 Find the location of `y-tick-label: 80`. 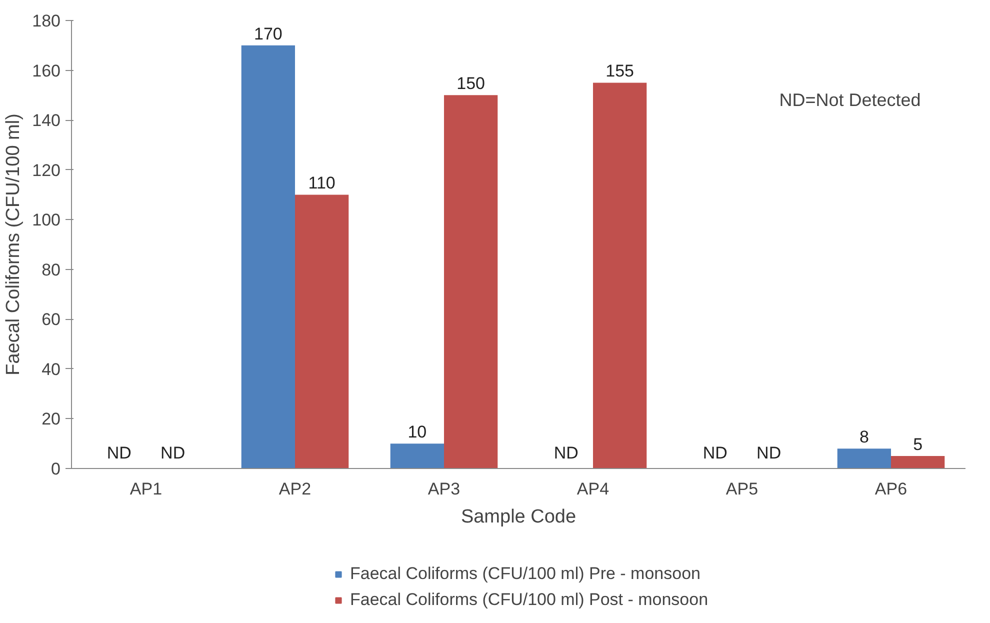

y-tick-label: 80 is located at coordinates (51, 270).